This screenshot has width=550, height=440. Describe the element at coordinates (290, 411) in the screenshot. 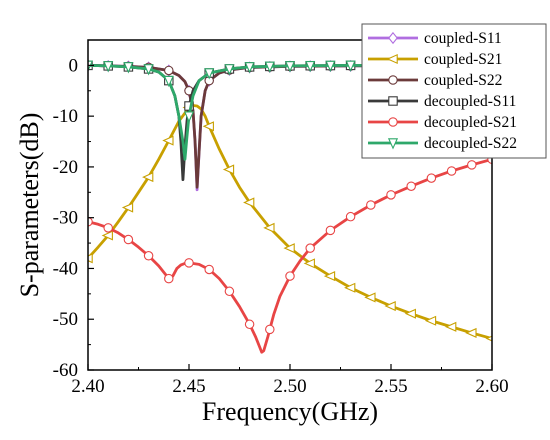

I see `x-axis-title: Frequency(GHz)` at that location.